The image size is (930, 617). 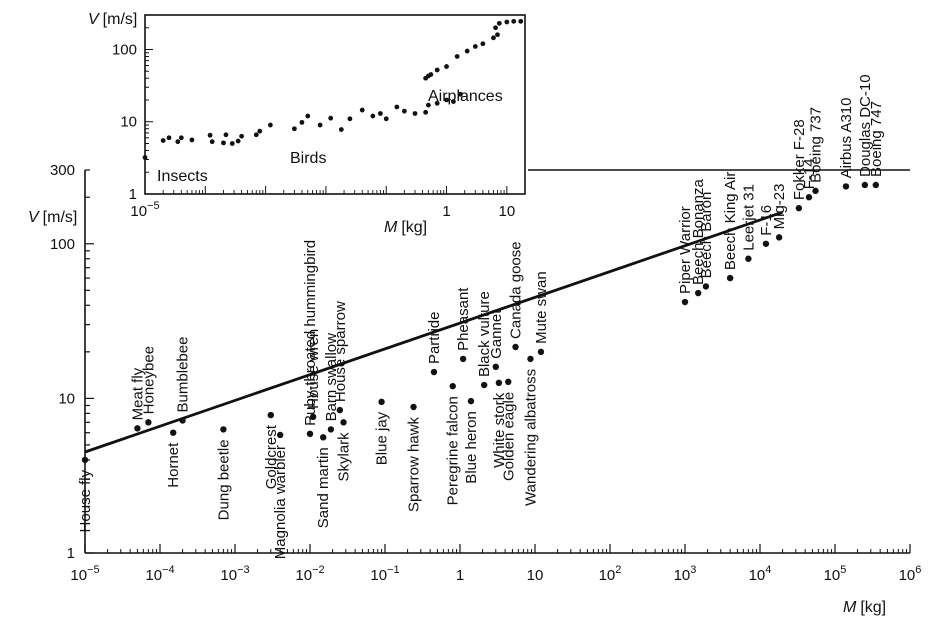 I want to click on point-label: Dung beetle, so click(x=223, y=479).